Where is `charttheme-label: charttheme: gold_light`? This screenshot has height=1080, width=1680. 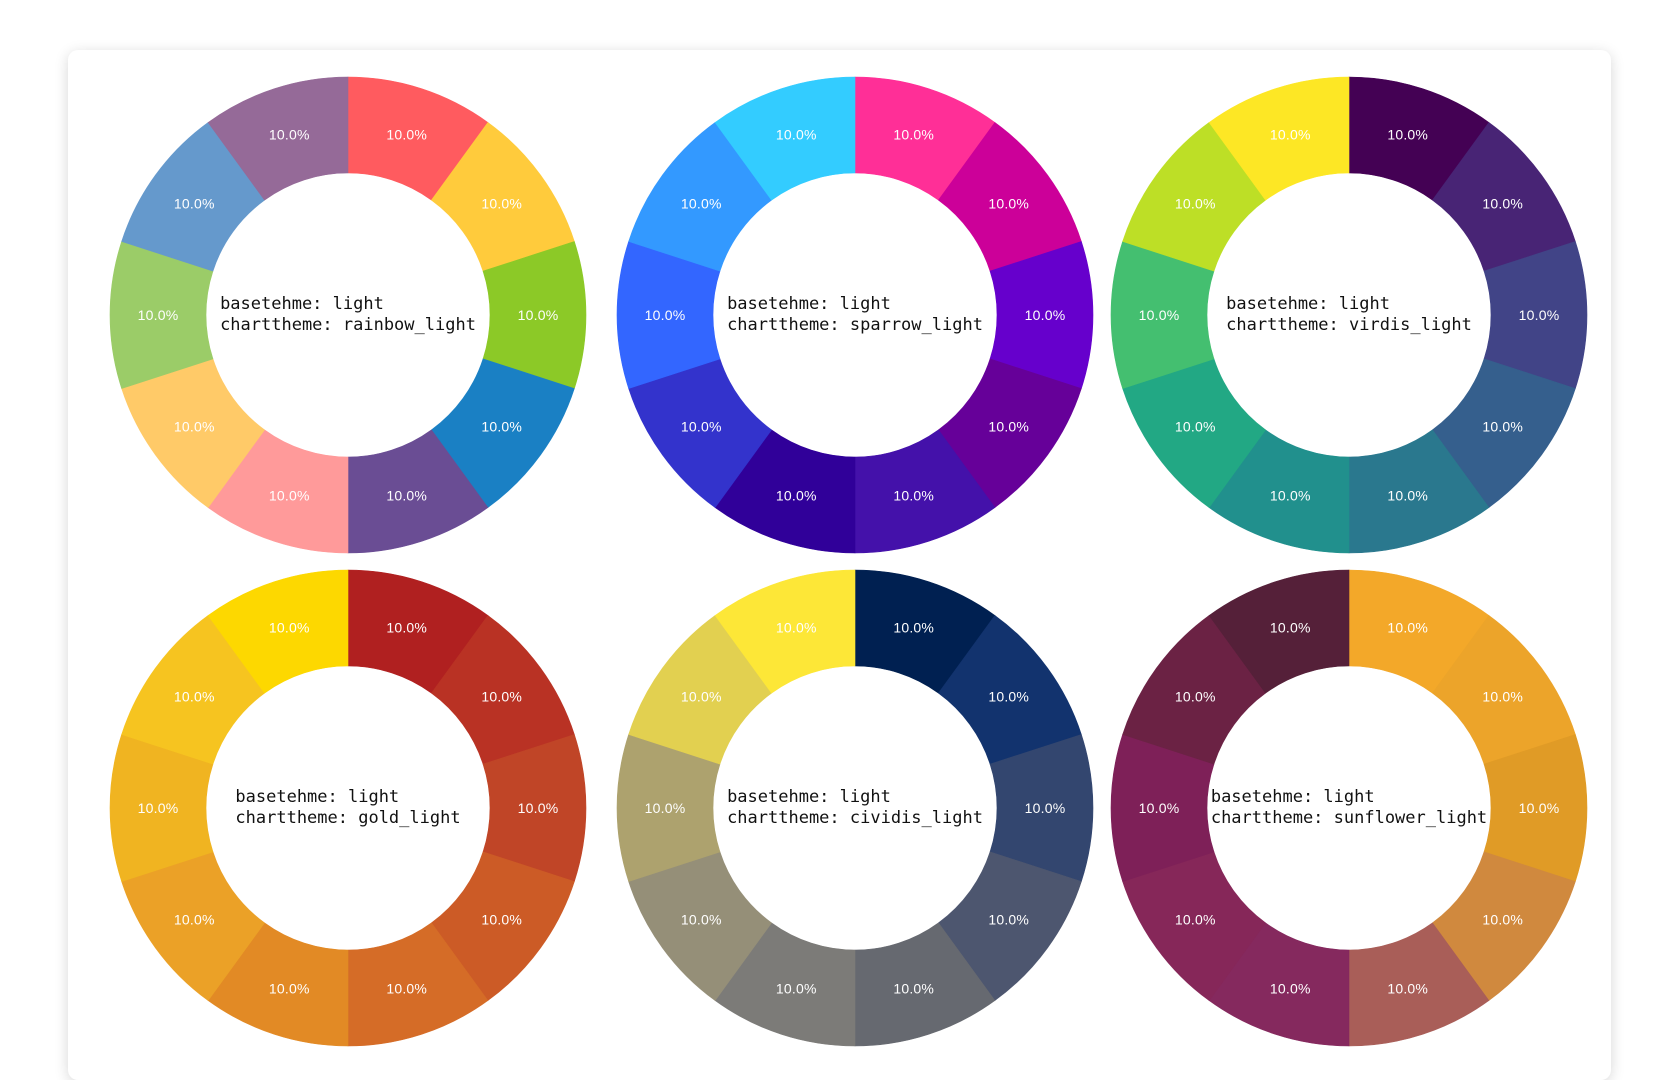 charttheme-label: charttheme: gold_light is located at coordinates (348, 818).